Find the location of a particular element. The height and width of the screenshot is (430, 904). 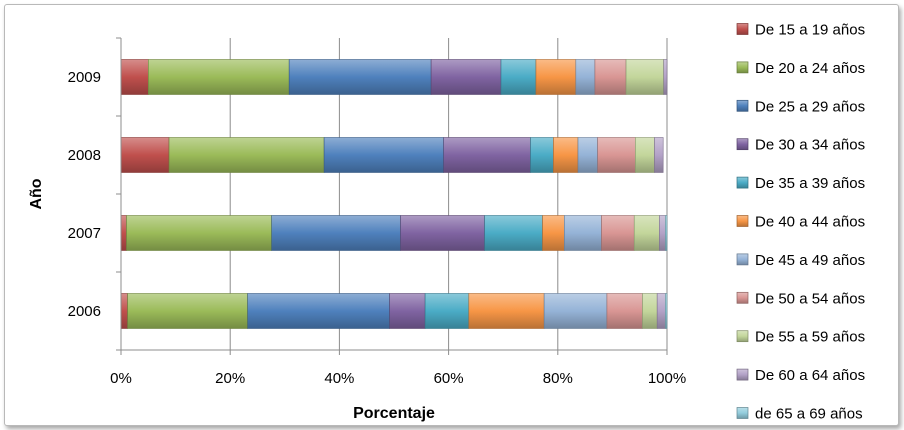

legend-item: De 60 a 64 años is located at coordinates (800, 375).